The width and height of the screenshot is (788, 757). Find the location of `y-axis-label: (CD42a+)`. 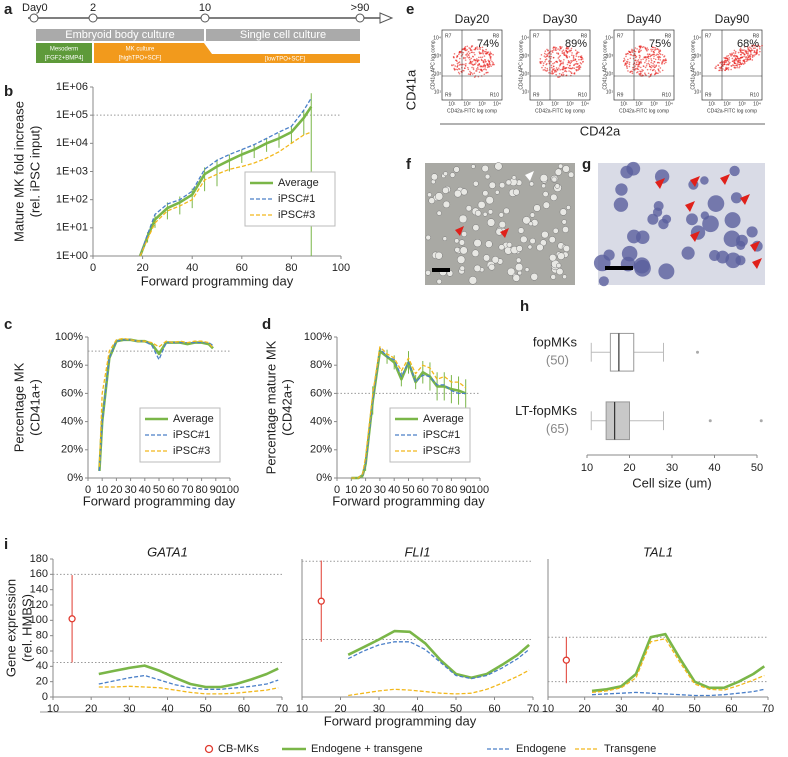

y-axis-label: (CD42a+) is located at coordinates (286, 407).